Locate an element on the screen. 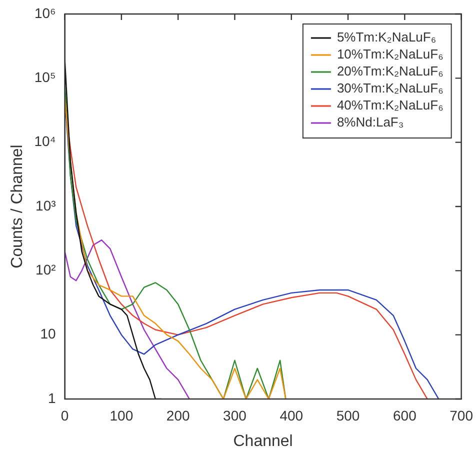 This screenshot has width=476, height=459. y-tick-label: 10⁵ is located at coordinates (45, 77).